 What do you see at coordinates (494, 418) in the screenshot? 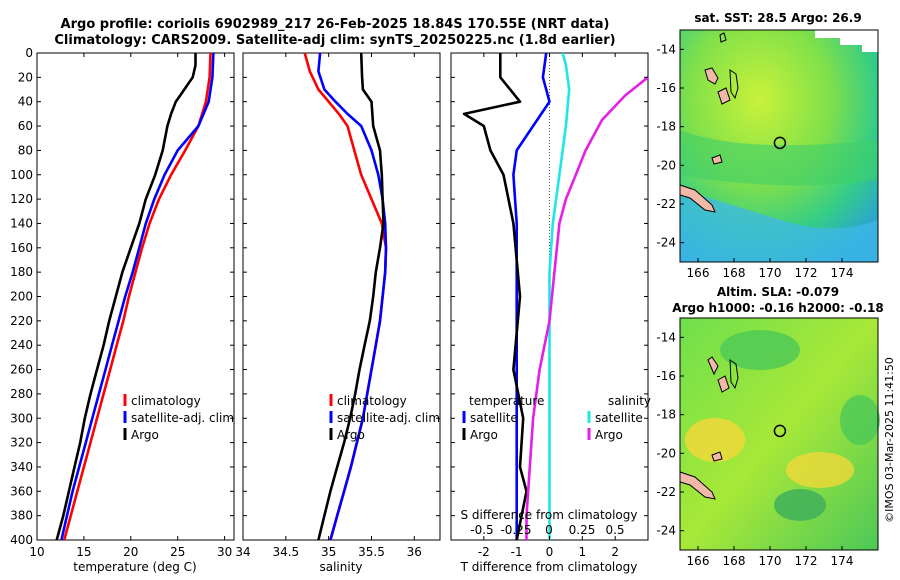
I see `legend-label-t-satellite: satellite` at bounding box center [494, 418].